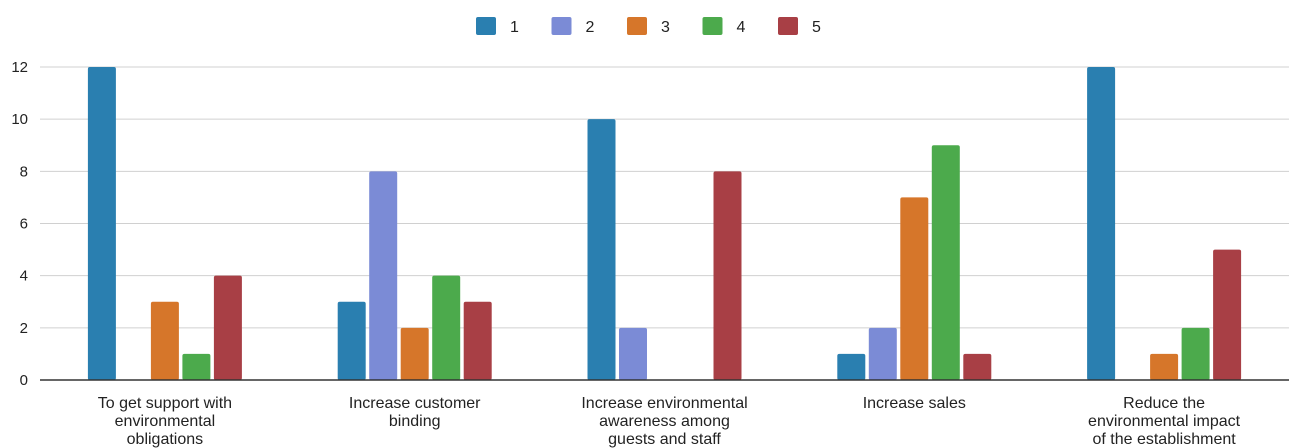 The image size is (1289, 448). I want to click on legend-label-series-2: 2, so click(590, 27).